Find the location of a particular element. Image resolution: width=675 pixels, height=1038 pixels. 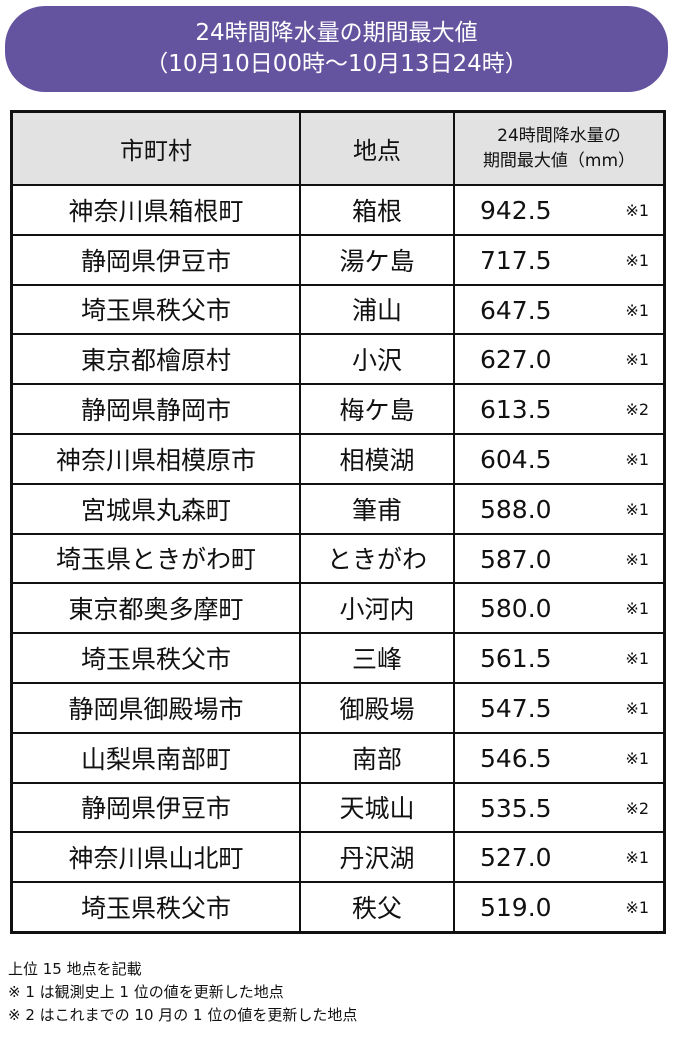

site-cell: 湯ケ島 is located at coordinates (377, 259).